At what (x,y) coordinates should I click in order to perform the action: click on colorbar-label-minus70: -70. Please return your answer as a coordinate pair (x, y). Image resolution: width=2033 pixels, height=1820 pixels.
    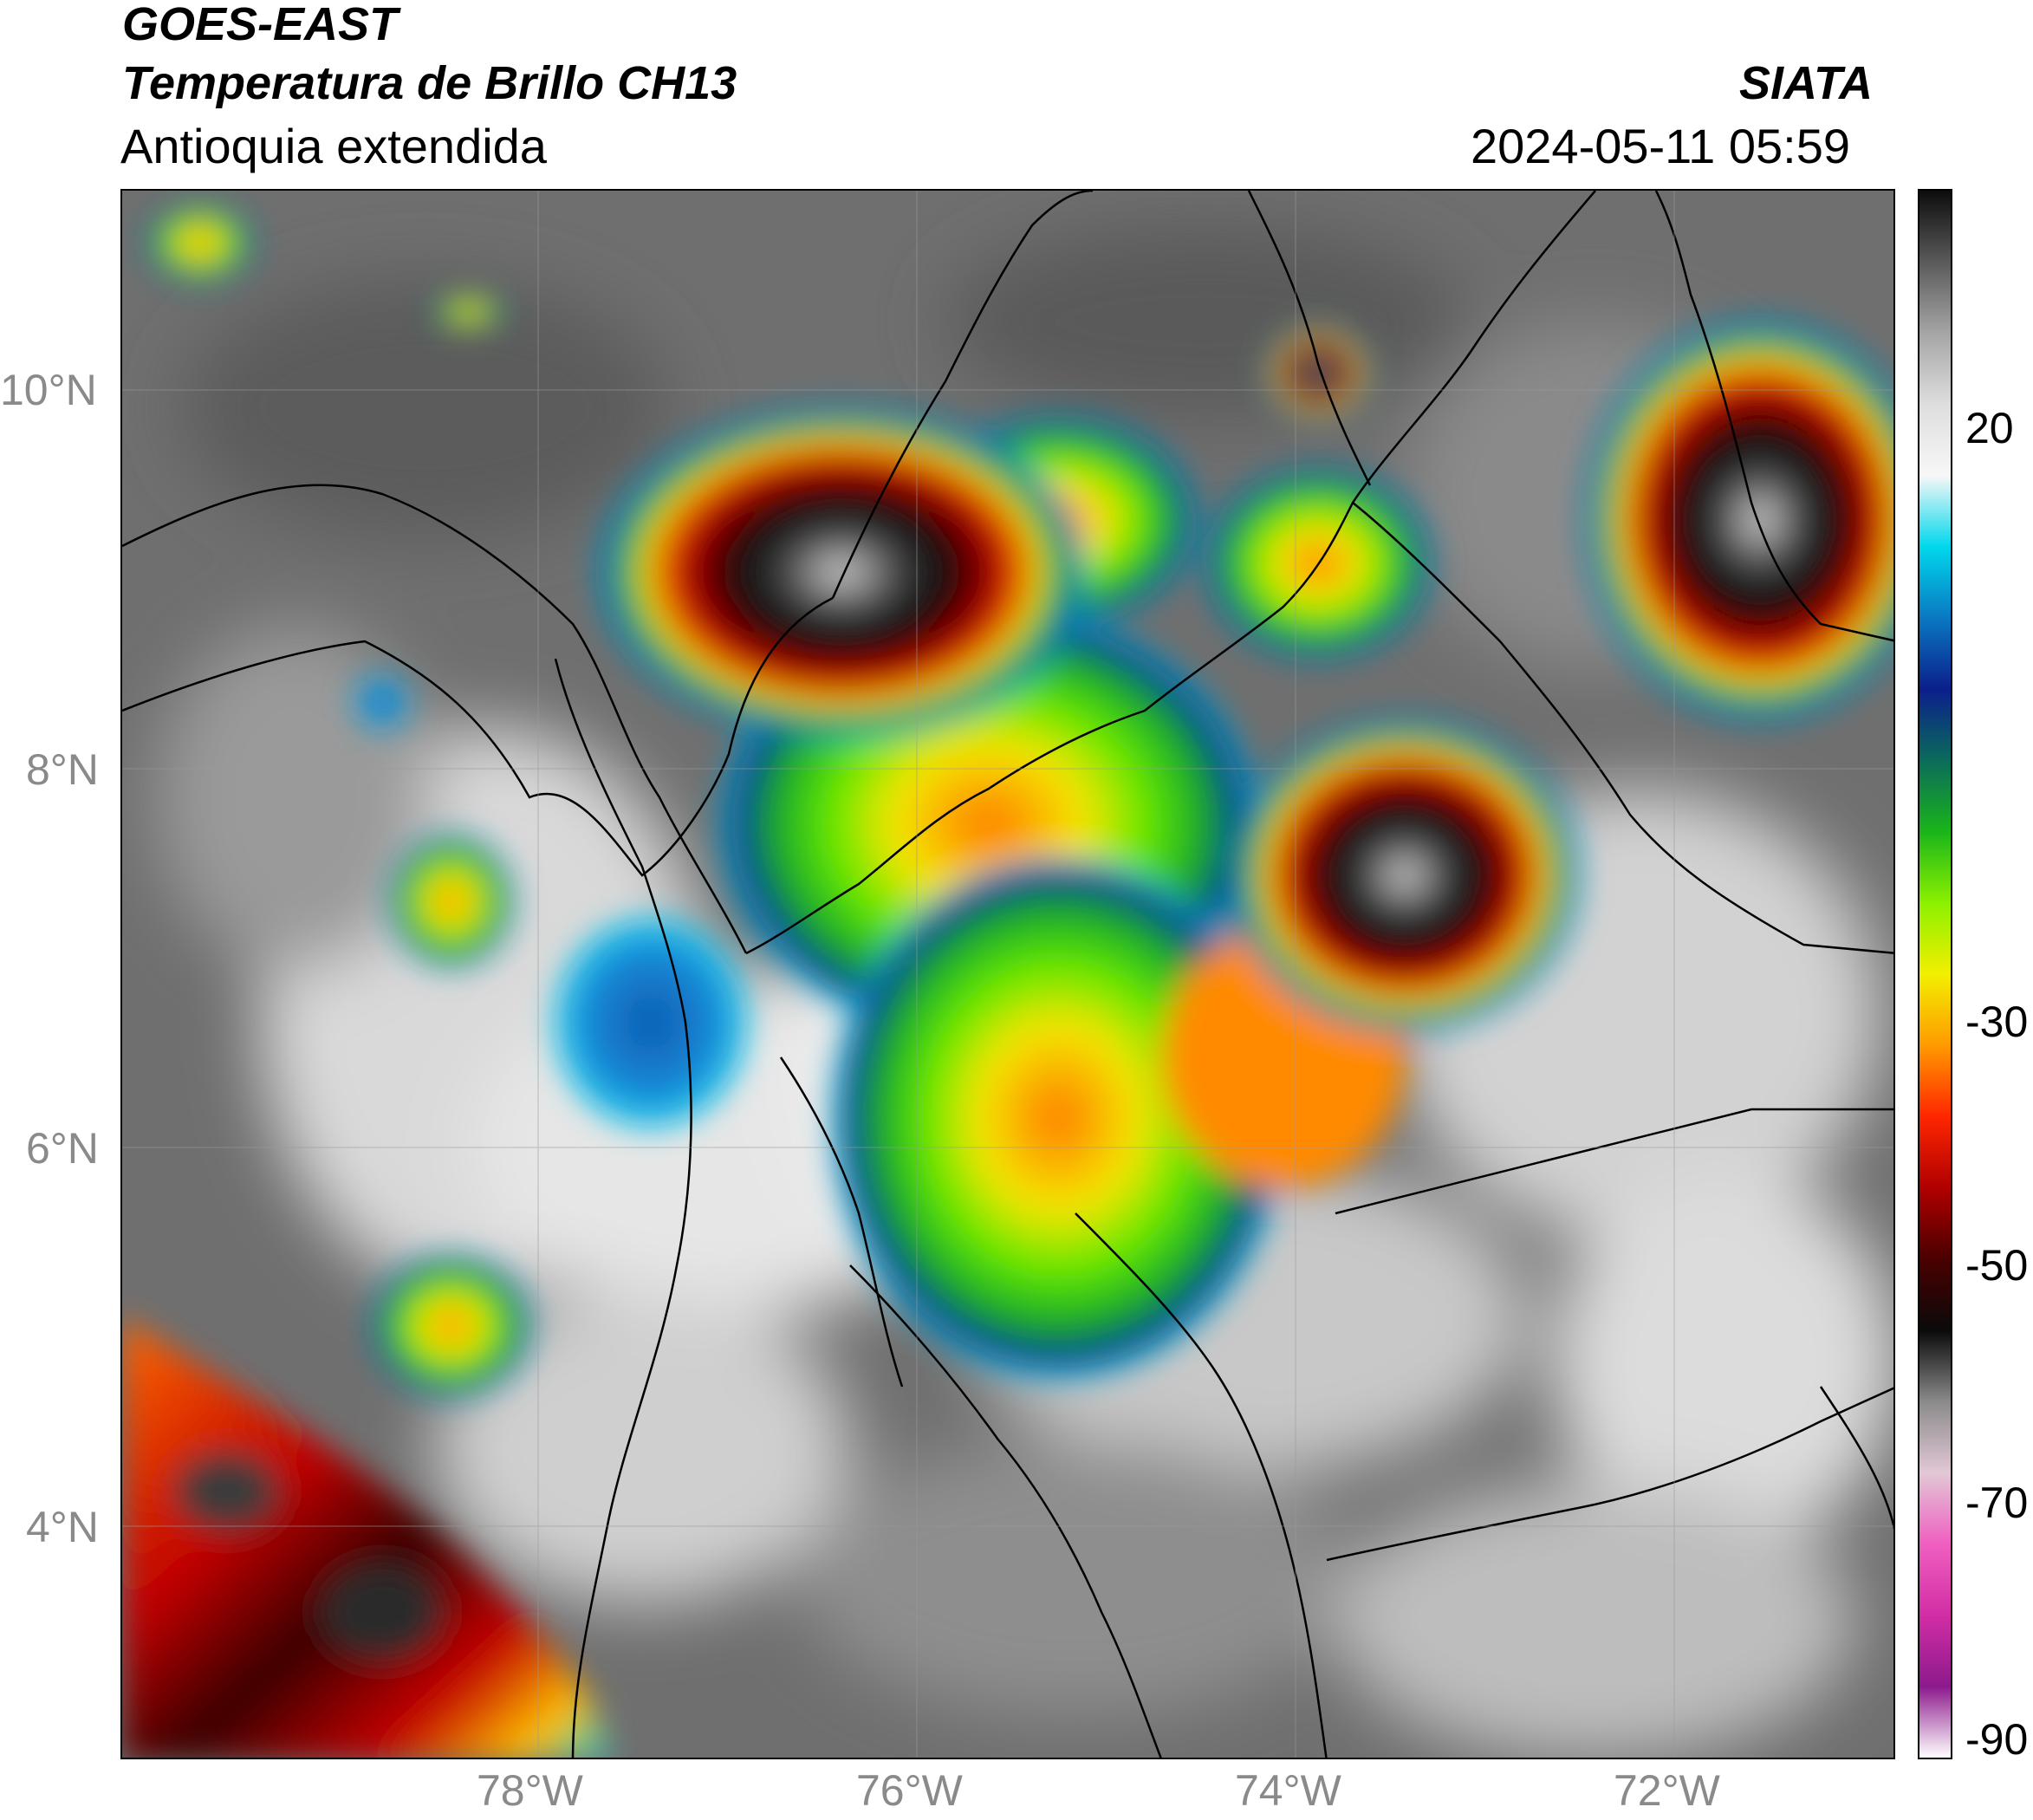
    Looking at the image, I should click on (1997, 1503).